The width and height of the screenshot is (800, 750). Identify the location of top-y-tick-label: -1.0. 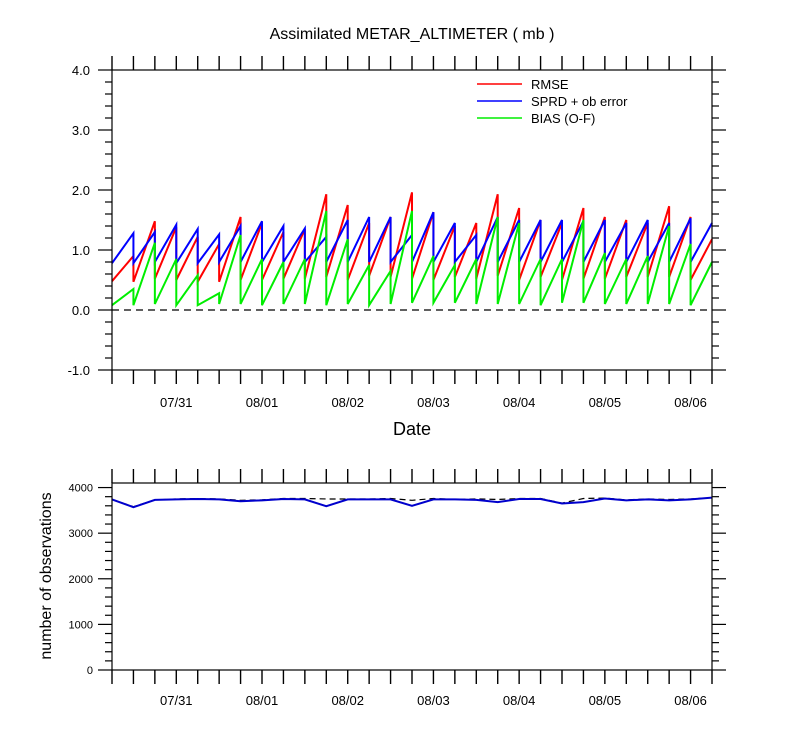
(79, 370).